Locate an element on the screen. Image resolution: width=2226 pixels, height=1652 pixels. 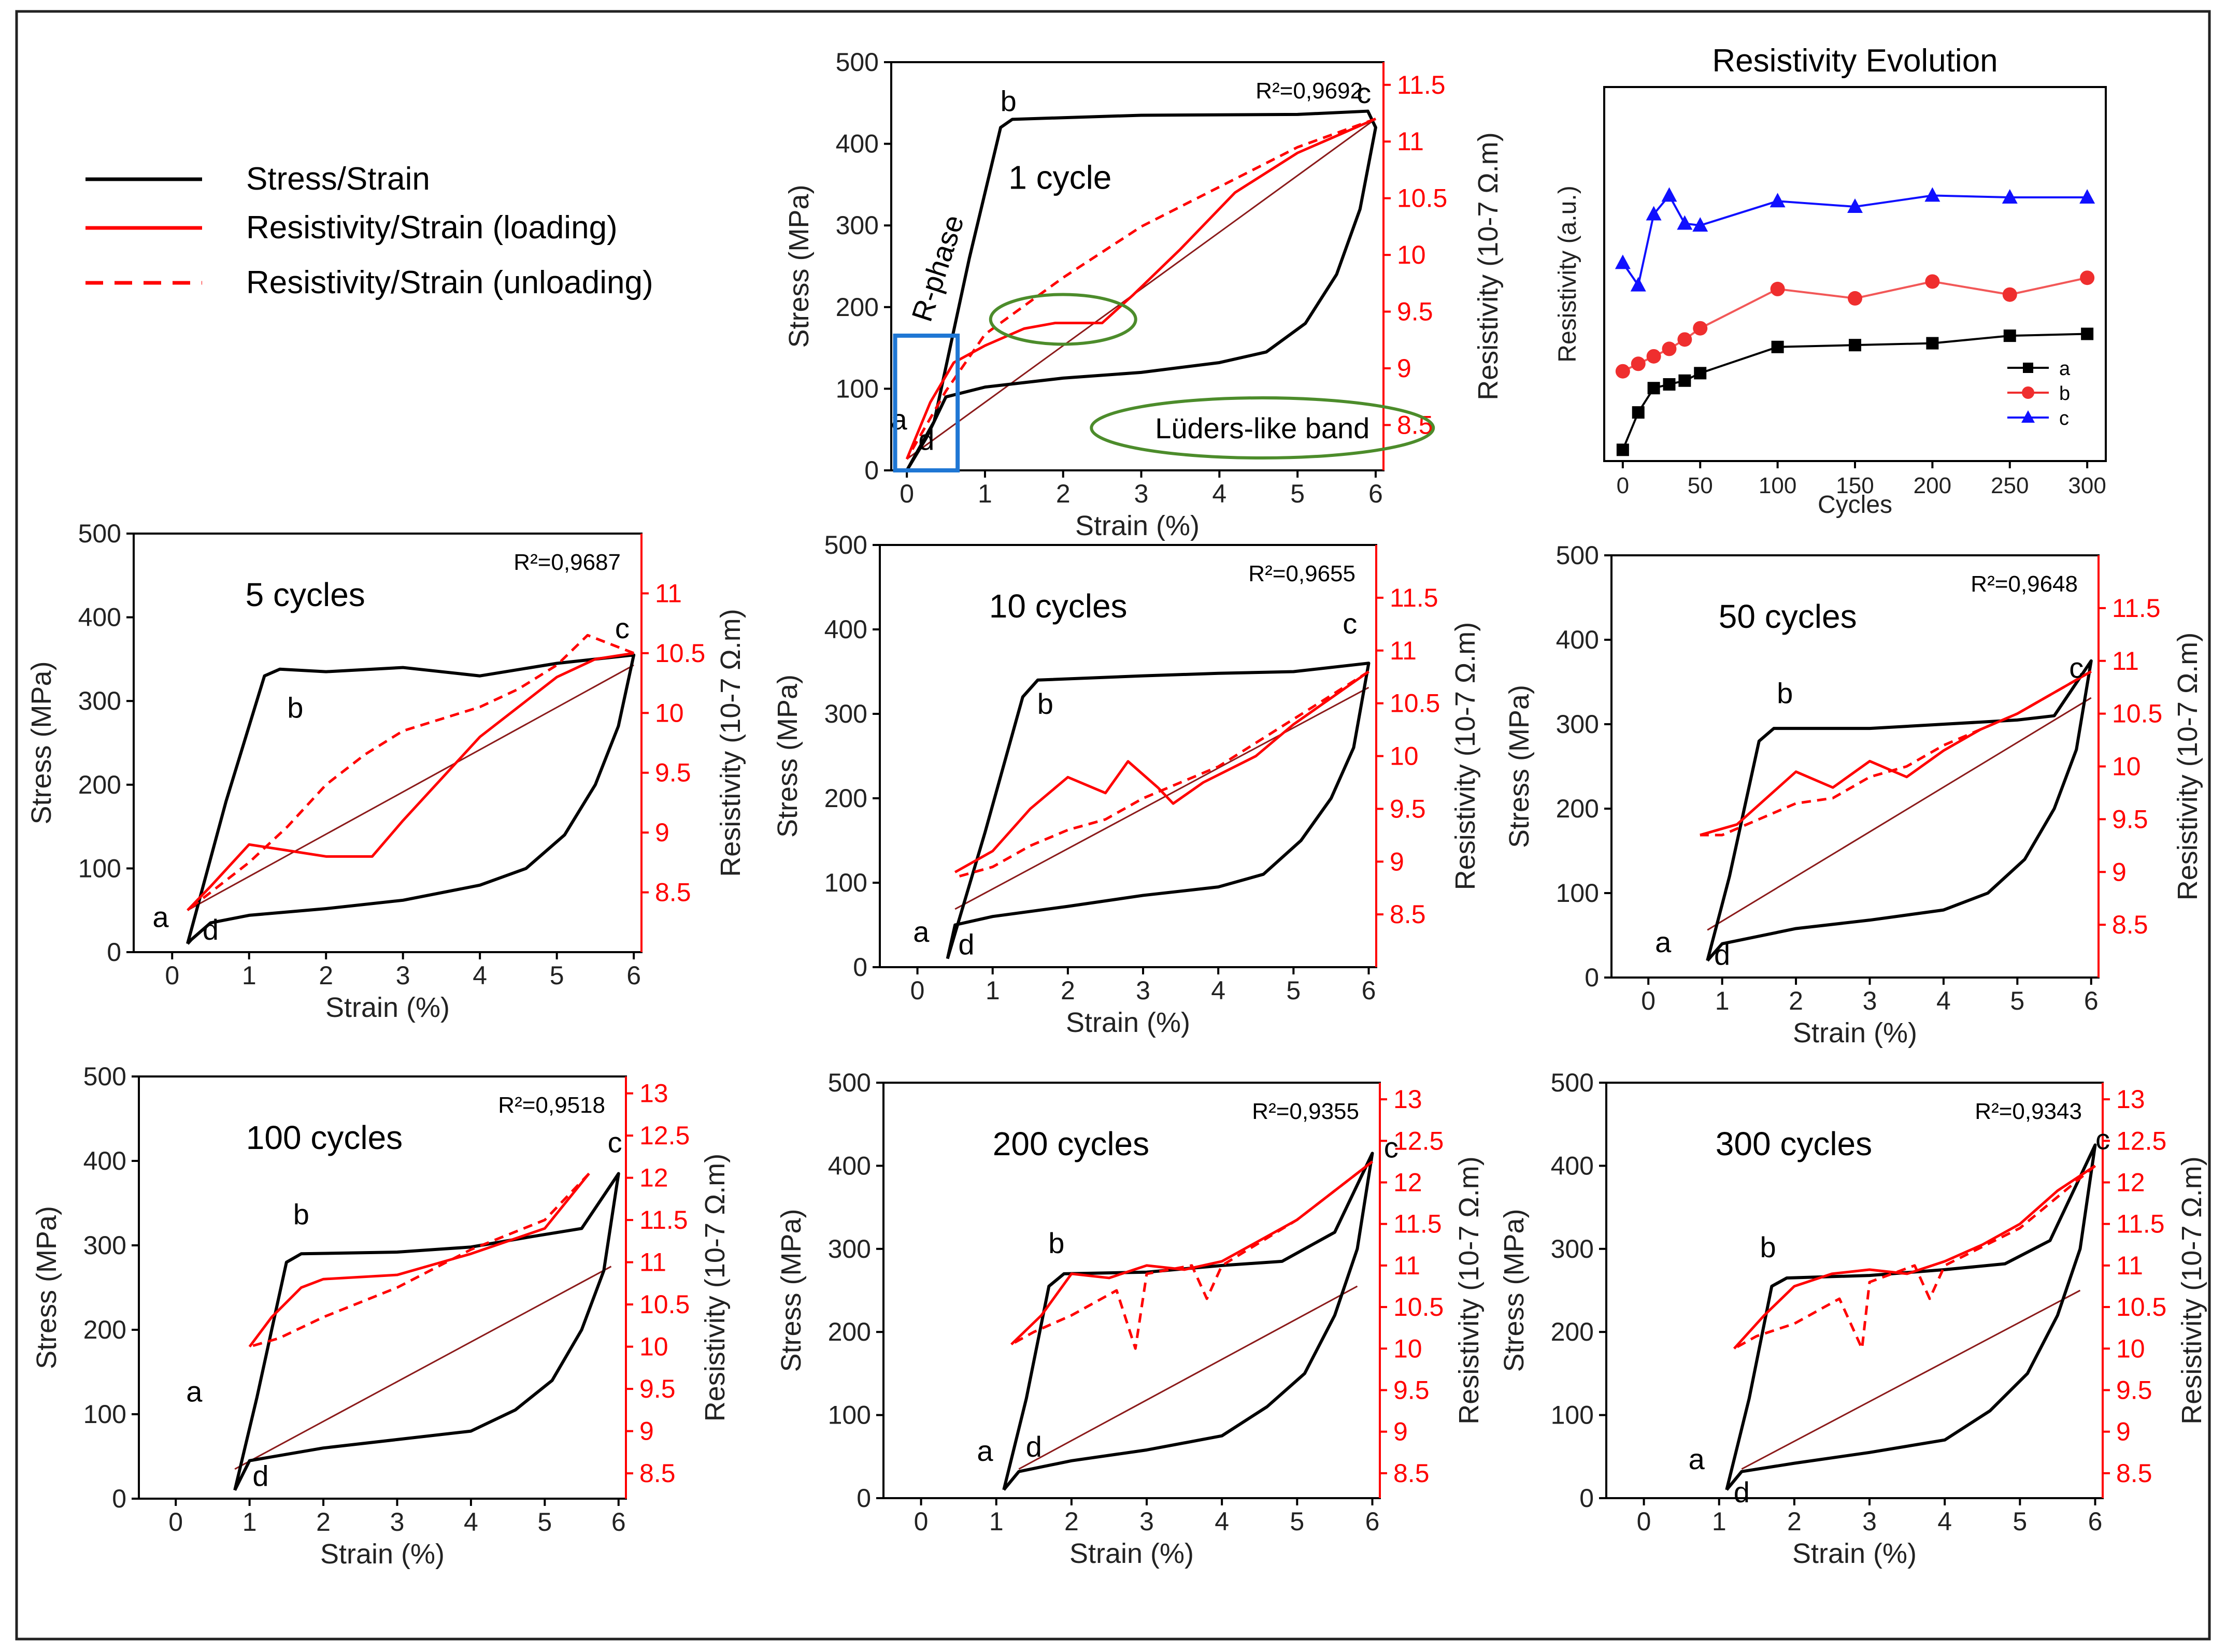
chart-title: 300 cycles is located at coordinates (1794, 1143).